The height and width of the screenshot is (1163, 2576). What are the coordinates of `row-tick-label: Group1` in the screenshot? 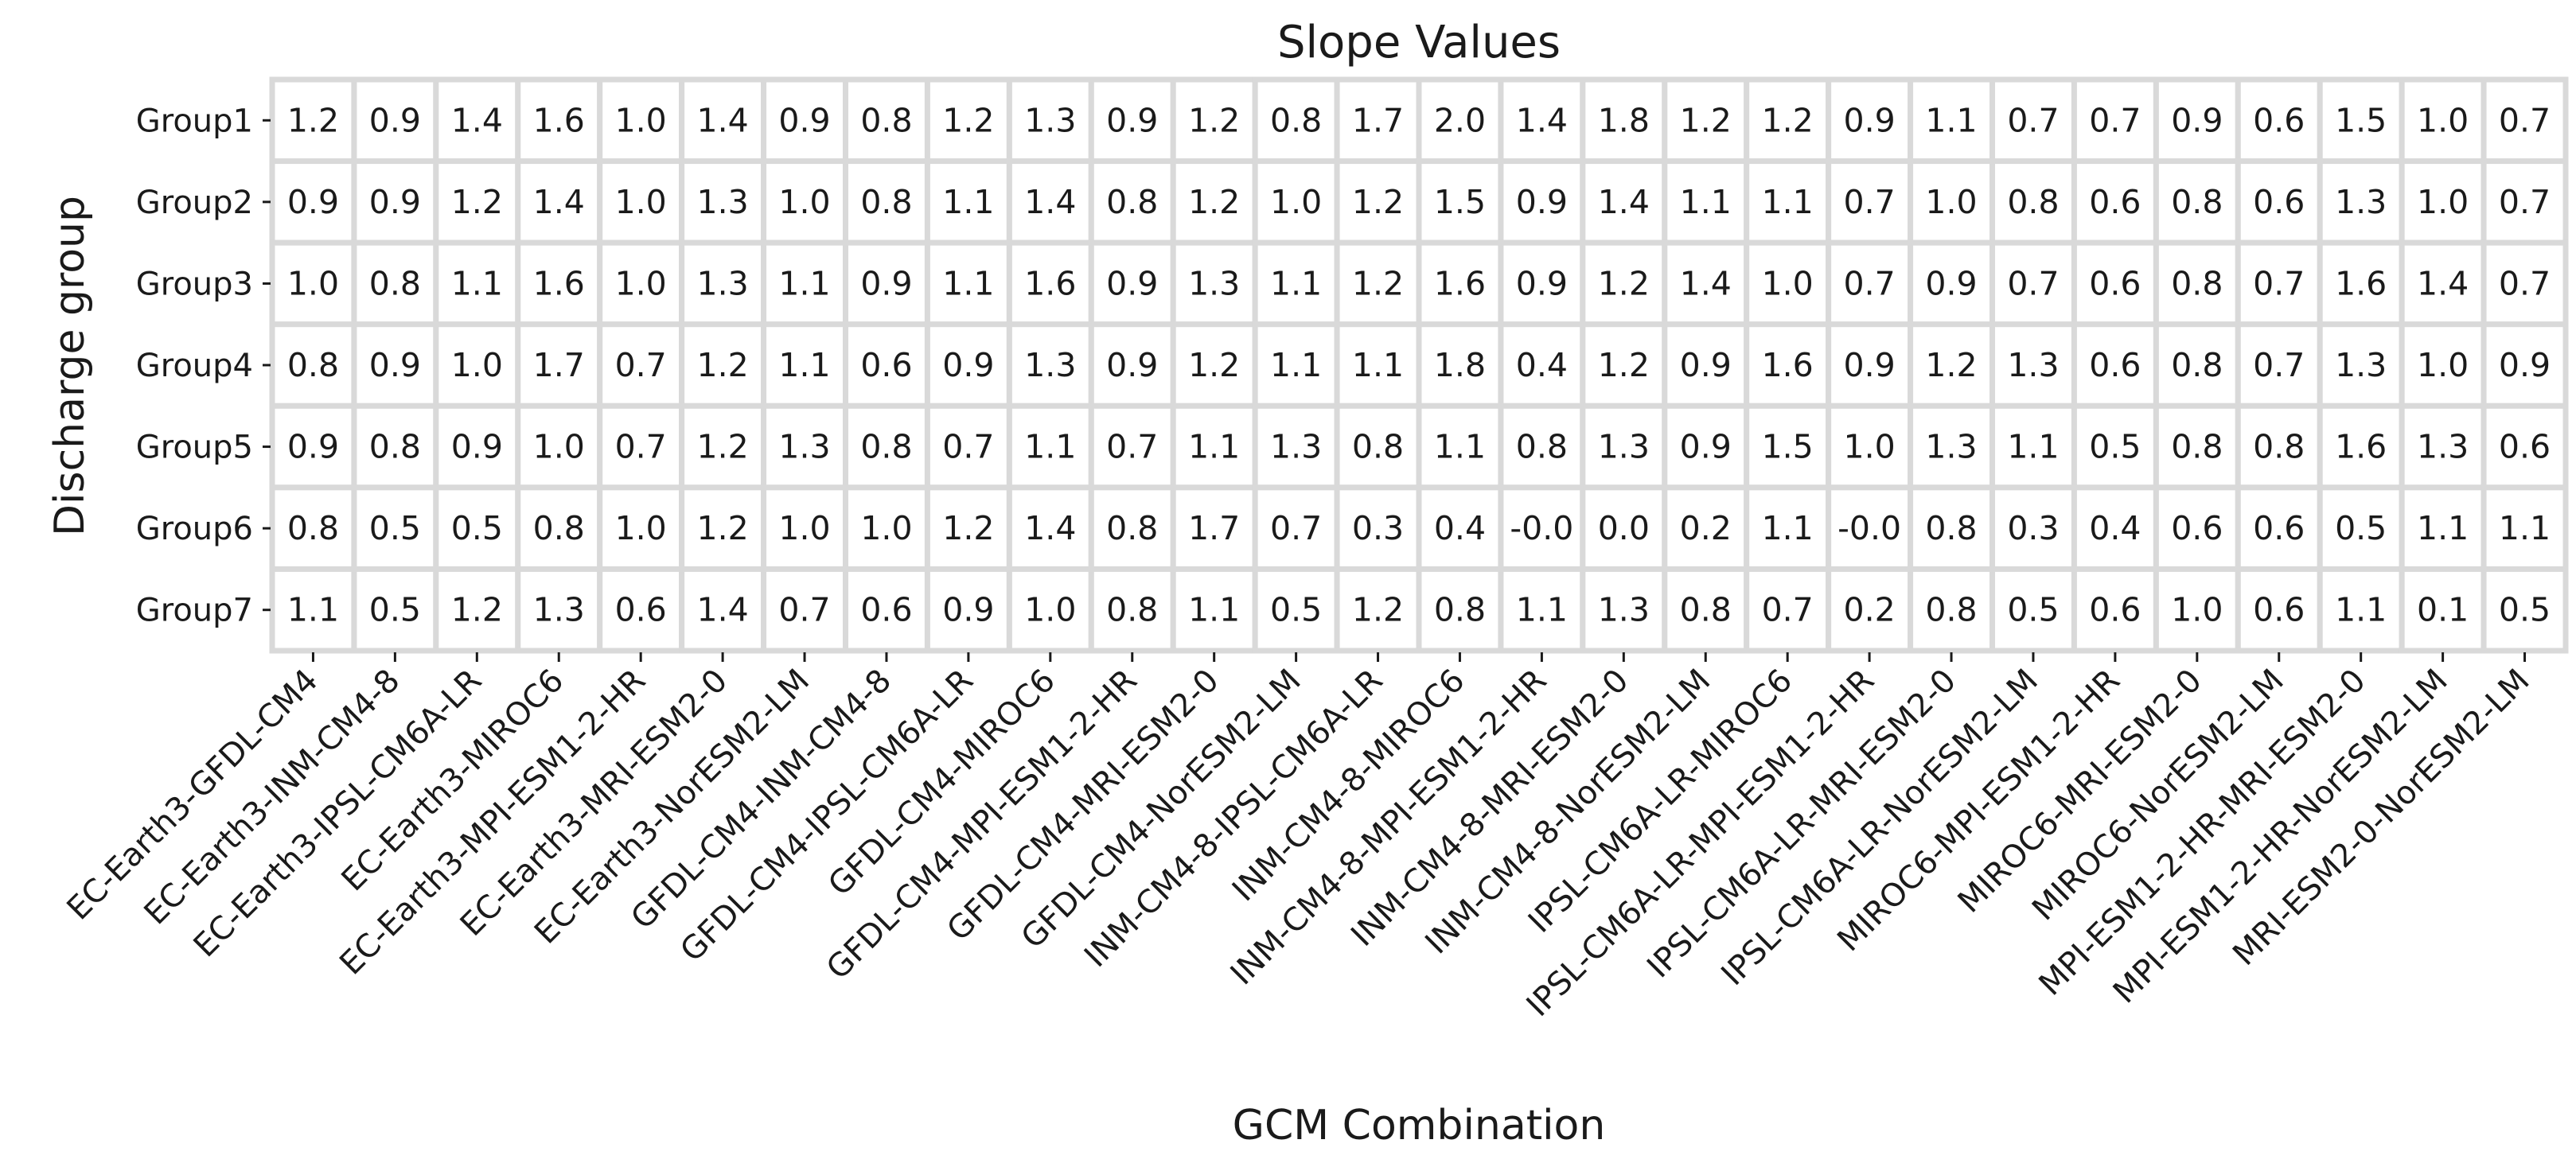 It's located at (194, 121).